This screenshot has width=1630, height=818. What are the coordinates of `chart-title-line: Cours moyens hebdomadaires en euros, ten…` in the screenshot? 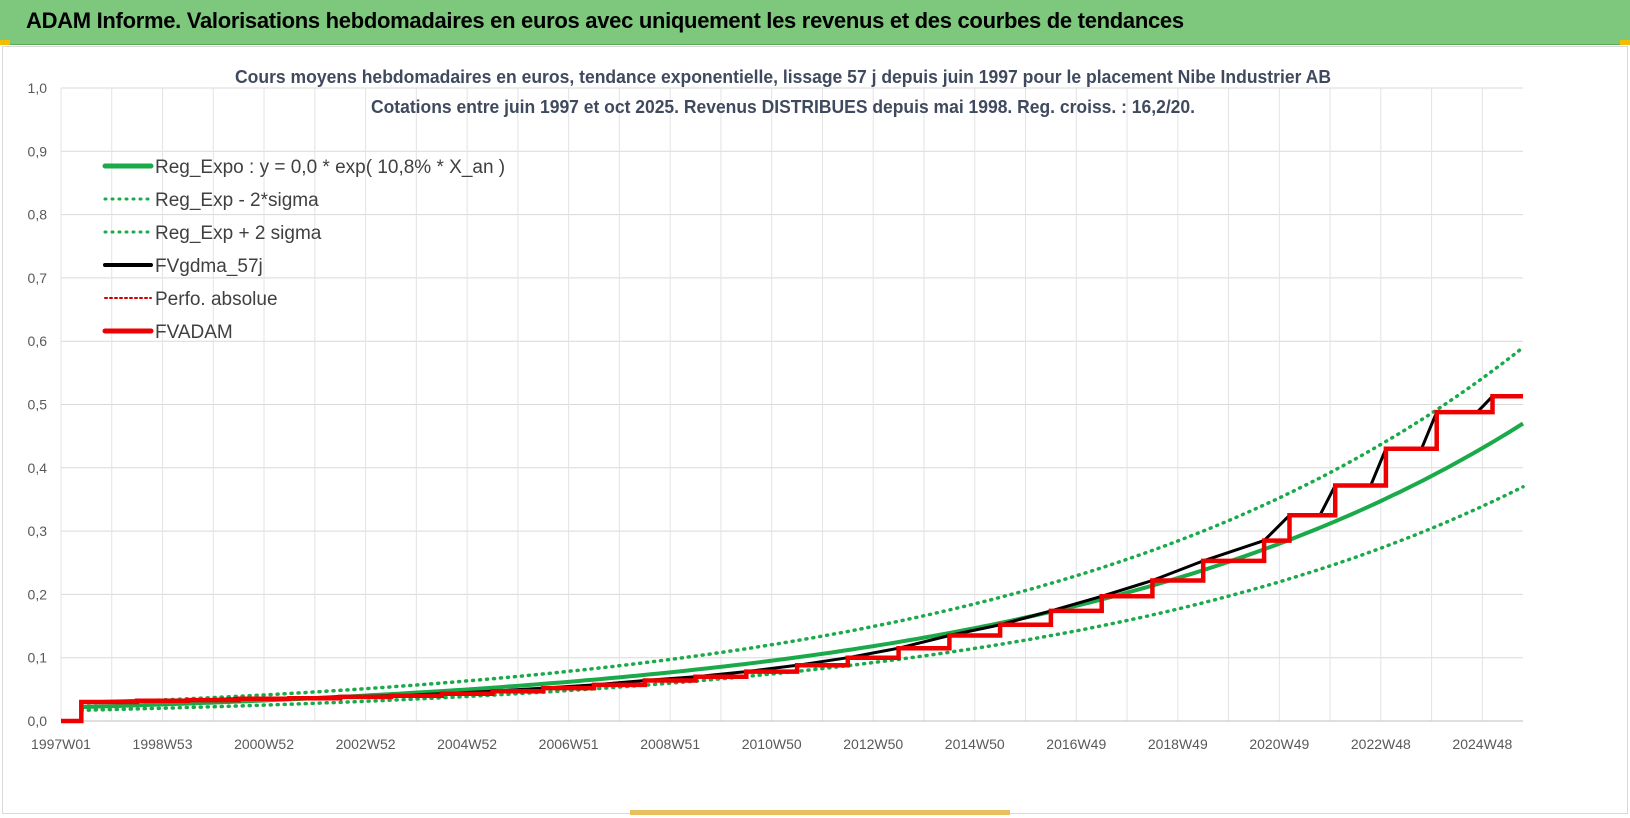 It's located at (783, 76).